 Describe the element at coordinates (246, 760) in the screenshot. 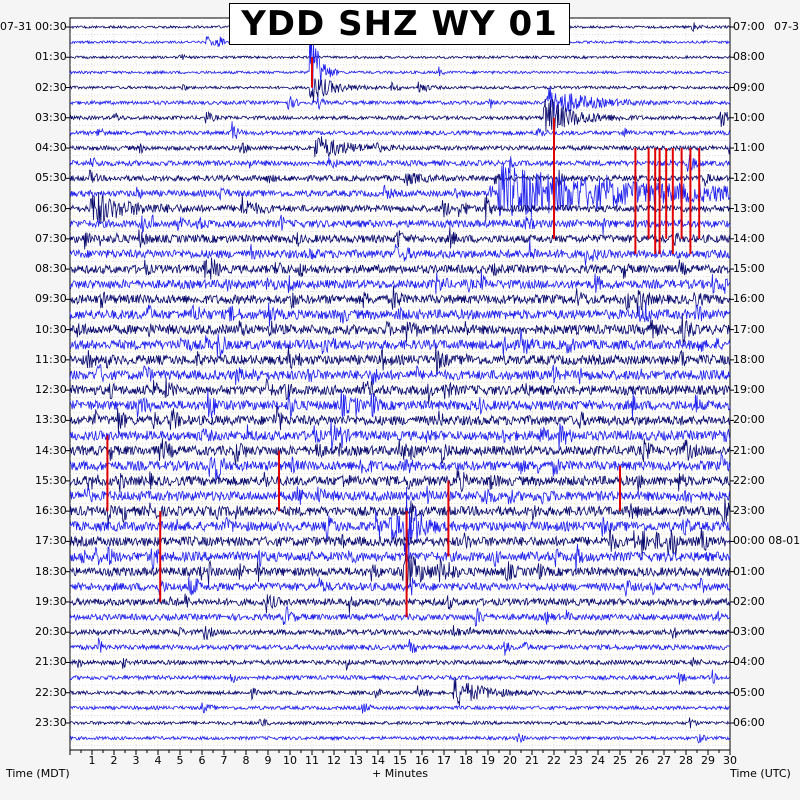

I see `x-tick-label: 8` at that location.